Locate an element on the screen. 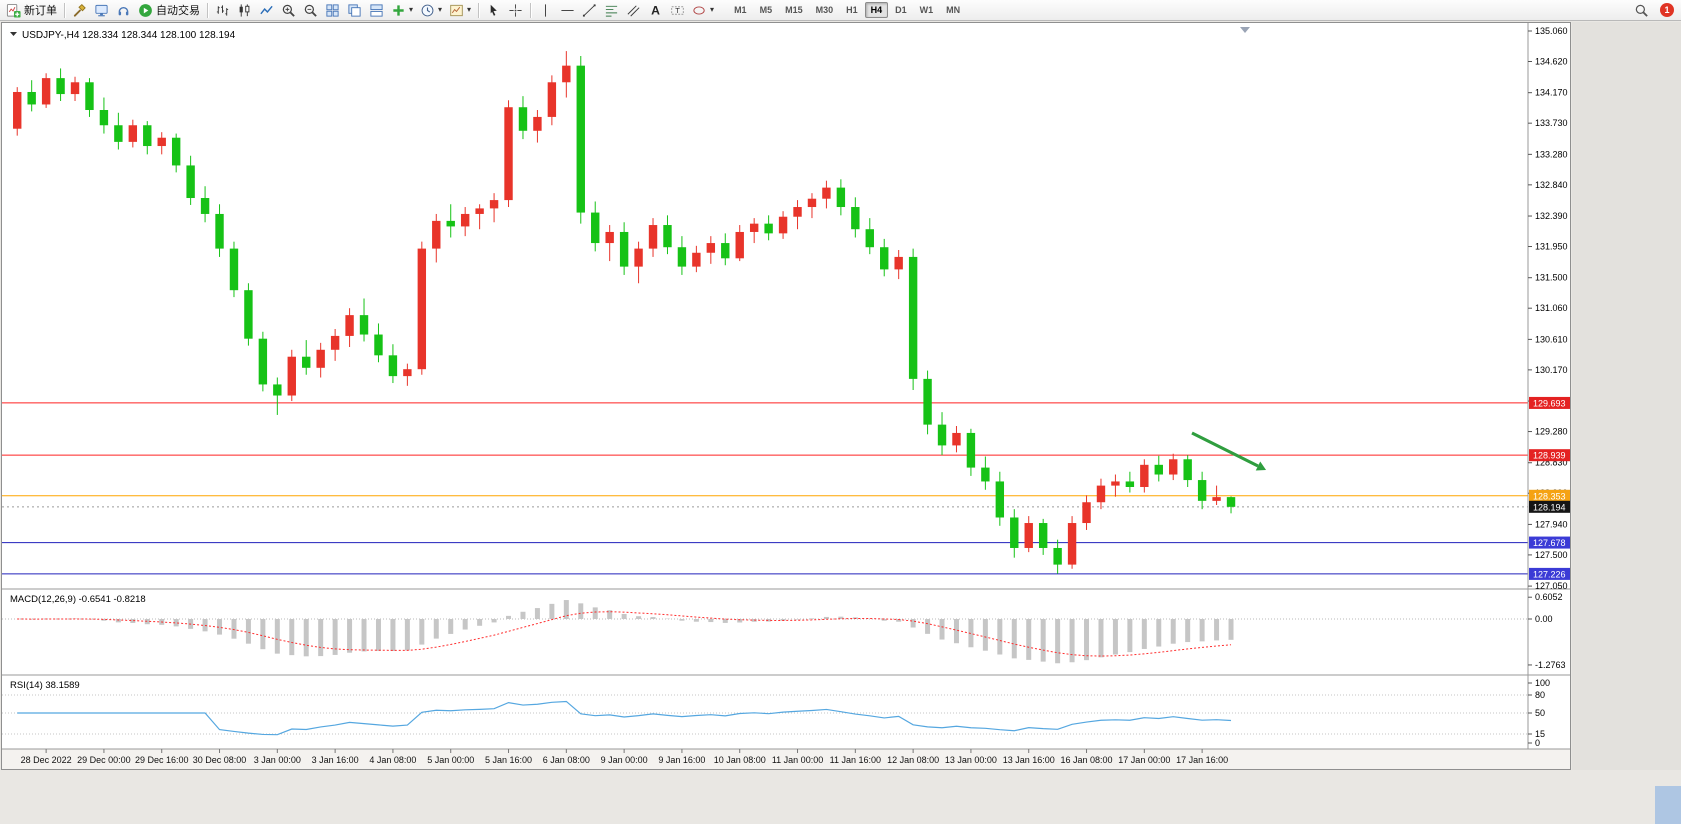 The image size is (1681, 824). svg-text: 133.730 is located at coordinates (1551, 123).